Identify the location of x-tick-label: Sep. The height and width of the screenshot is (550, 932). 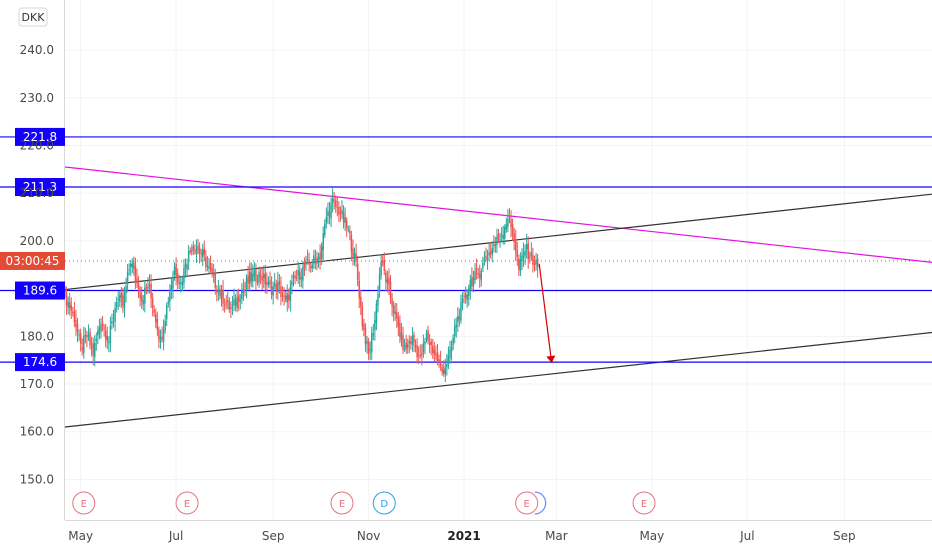
(273, 536).